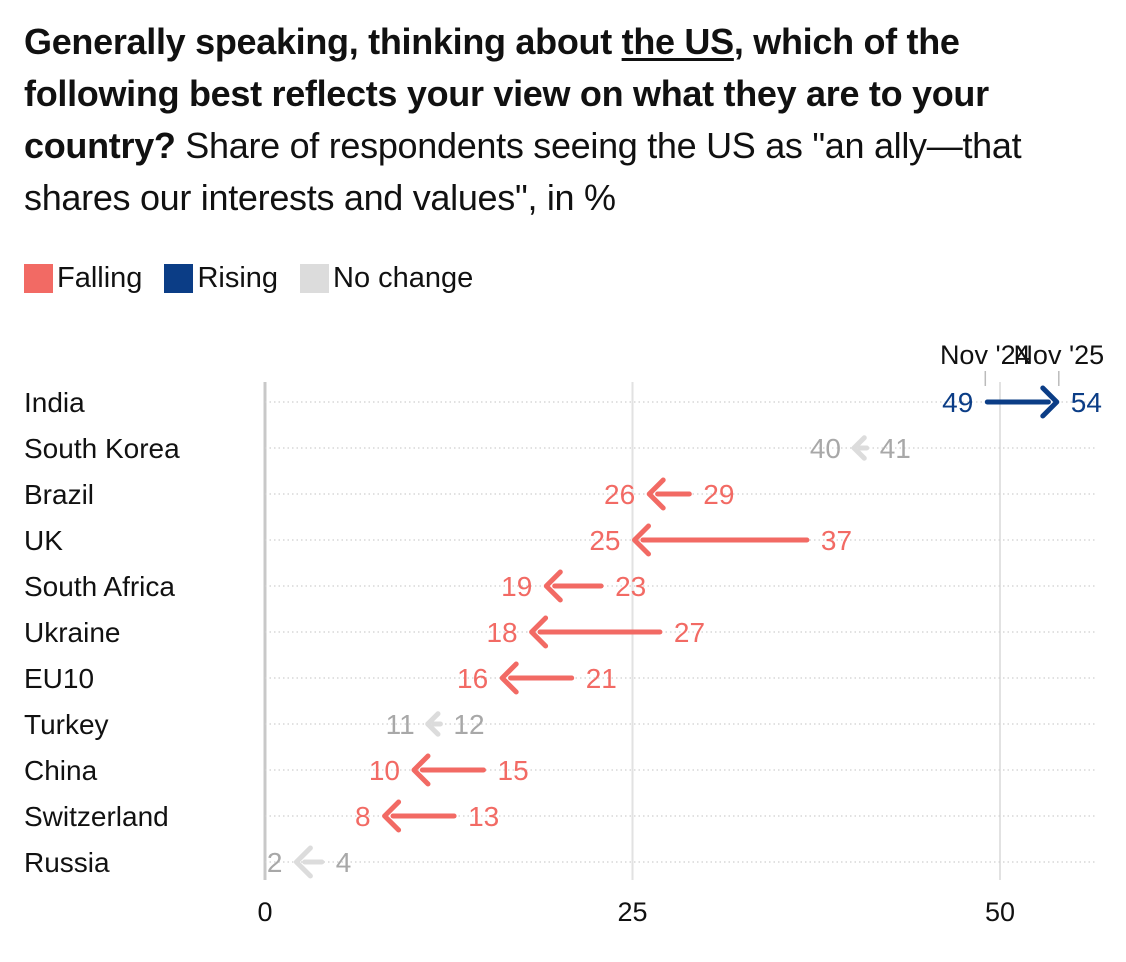 This screenshot has height=962, width=1126. What do you see at coordinates (513, 770) in the screenshot?
I see `value-label-nov24: 15` at bounding box center [513, 770].